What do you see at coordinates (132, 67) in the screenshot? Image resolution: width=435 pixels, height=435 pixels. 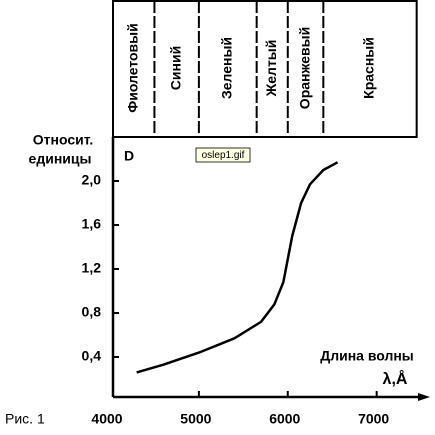 I see `band-label: Фиолетовый` at bounding box center [132, 67].